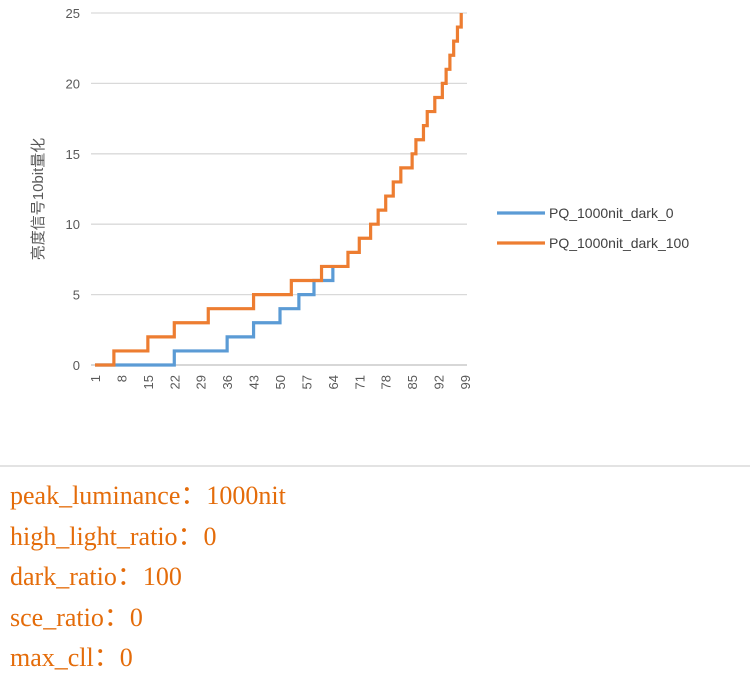 The width and height of the screenshot is (750, 679). I want to click on legend-label-0: PQ_1000nit_dark_0, so click(611, 213).